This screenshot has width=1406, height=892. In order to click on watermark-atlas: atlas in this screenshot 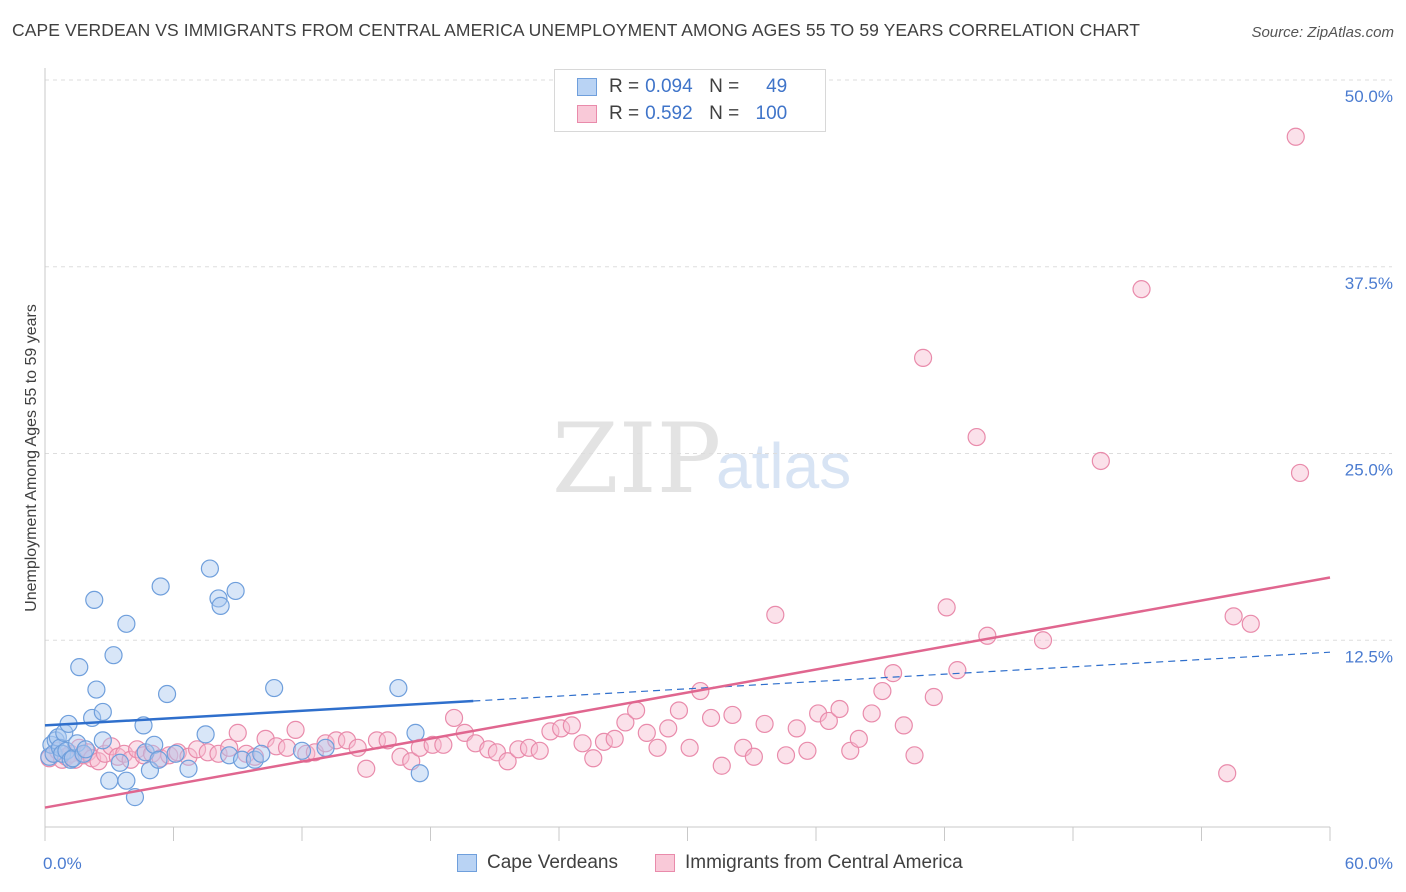, I will do `click(783, 466)`.